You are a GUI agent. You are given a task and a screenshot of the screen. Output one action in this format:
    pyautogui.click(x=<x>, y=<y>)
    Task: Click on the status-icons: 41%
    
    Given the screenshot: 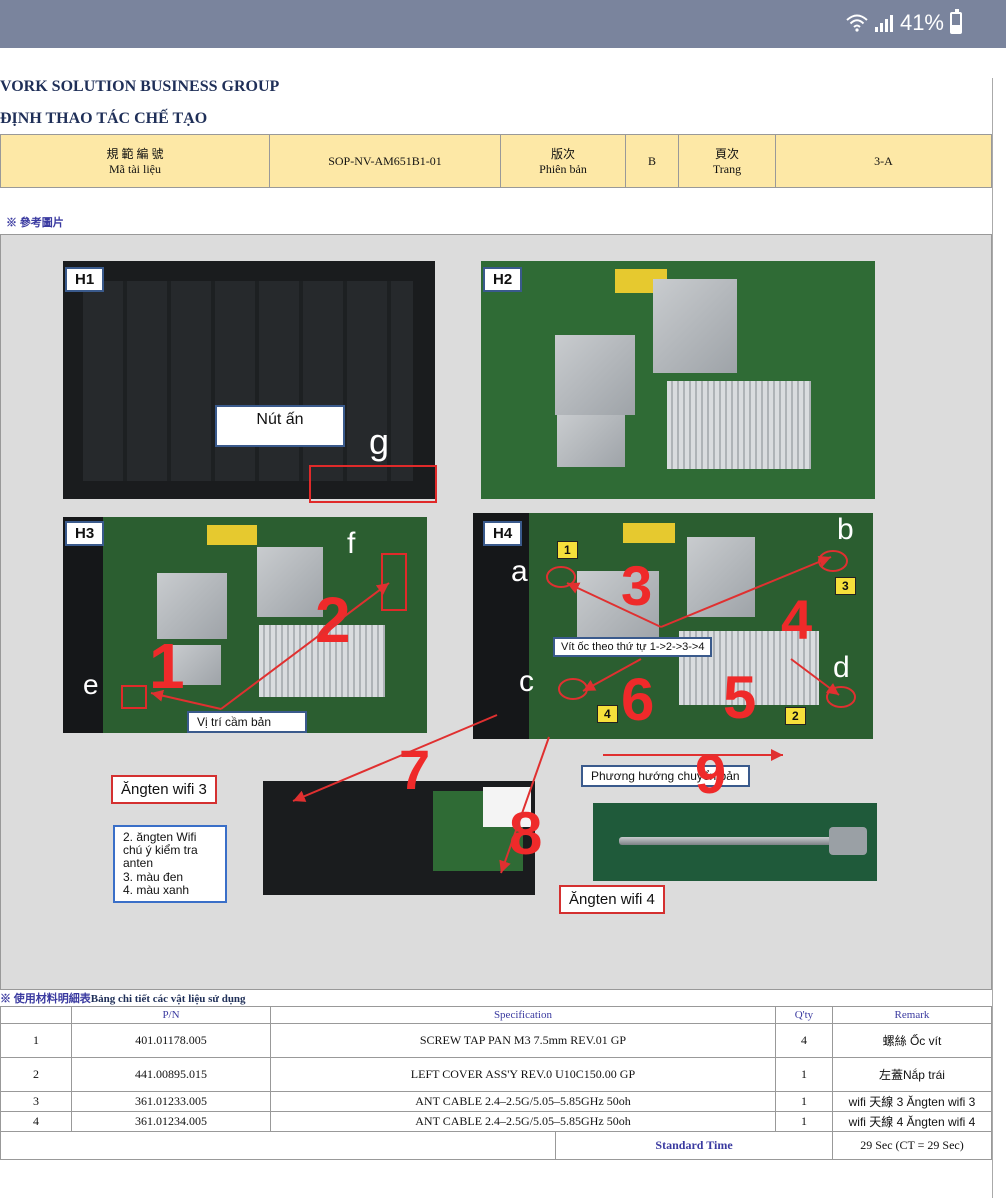 What is the action you would take?
    pyautogui.click(x=904, y=22)
    